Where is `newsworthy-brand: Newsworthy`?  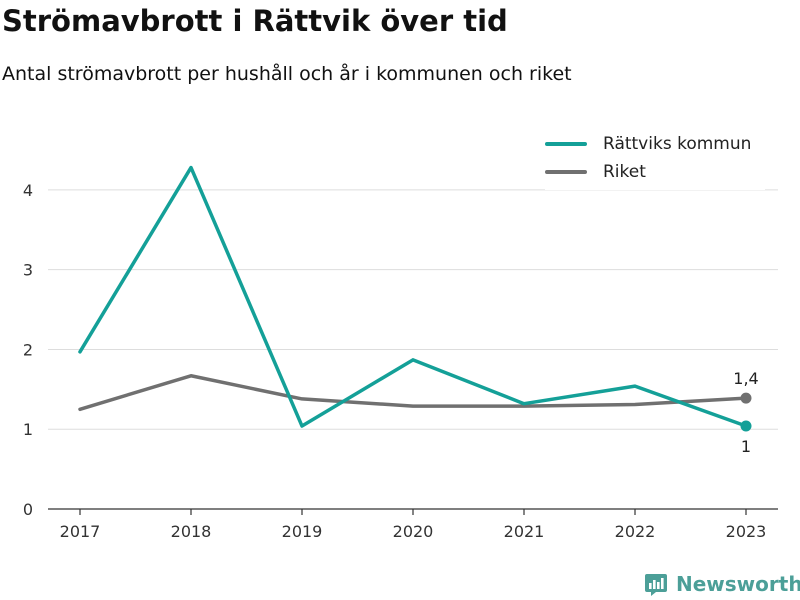
newsworthy-brand: Newsworthy is located at coordinates (722, 583).